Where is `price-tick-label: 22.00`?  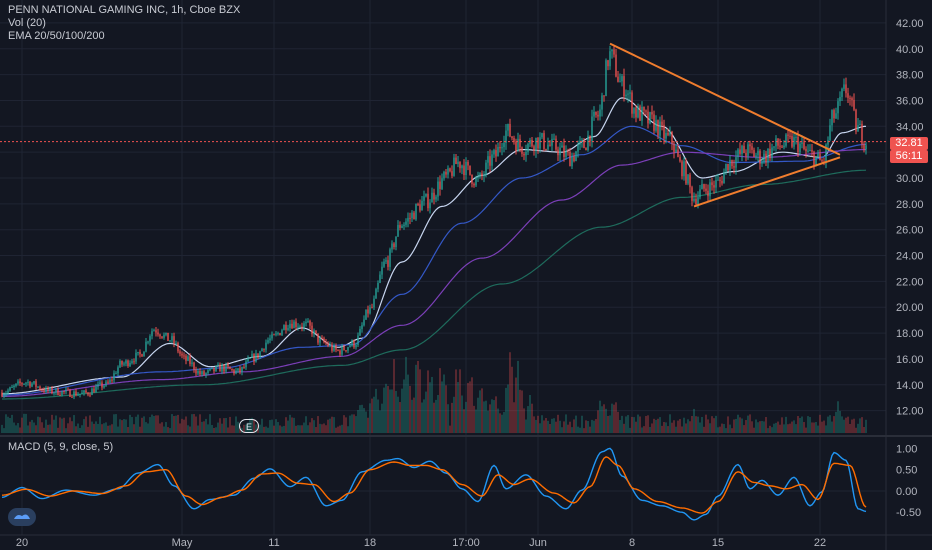 price-tick-label: 22.00 is located at coordinates (910, 282).